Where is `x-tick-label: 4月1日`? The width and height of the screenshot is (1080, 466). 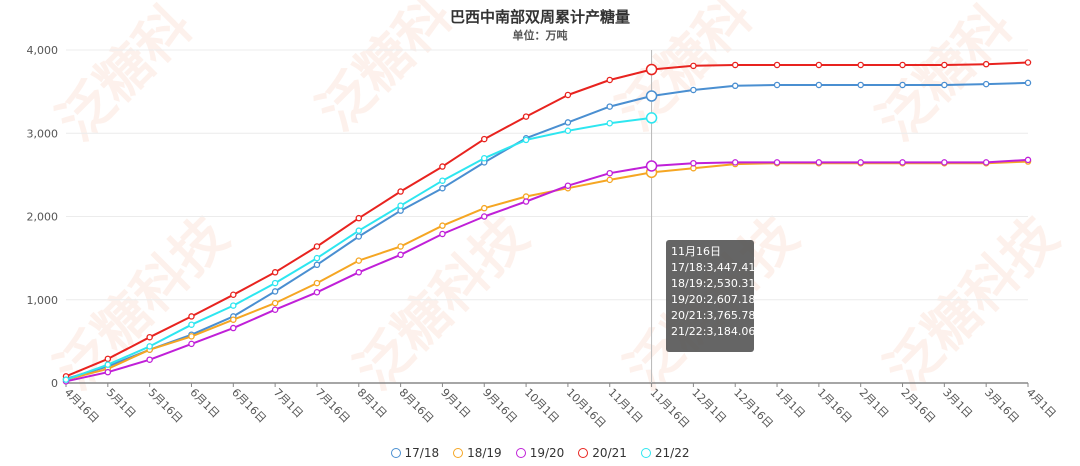 x-tick-label: 4月1日 is located at coordinates (1041, 403).